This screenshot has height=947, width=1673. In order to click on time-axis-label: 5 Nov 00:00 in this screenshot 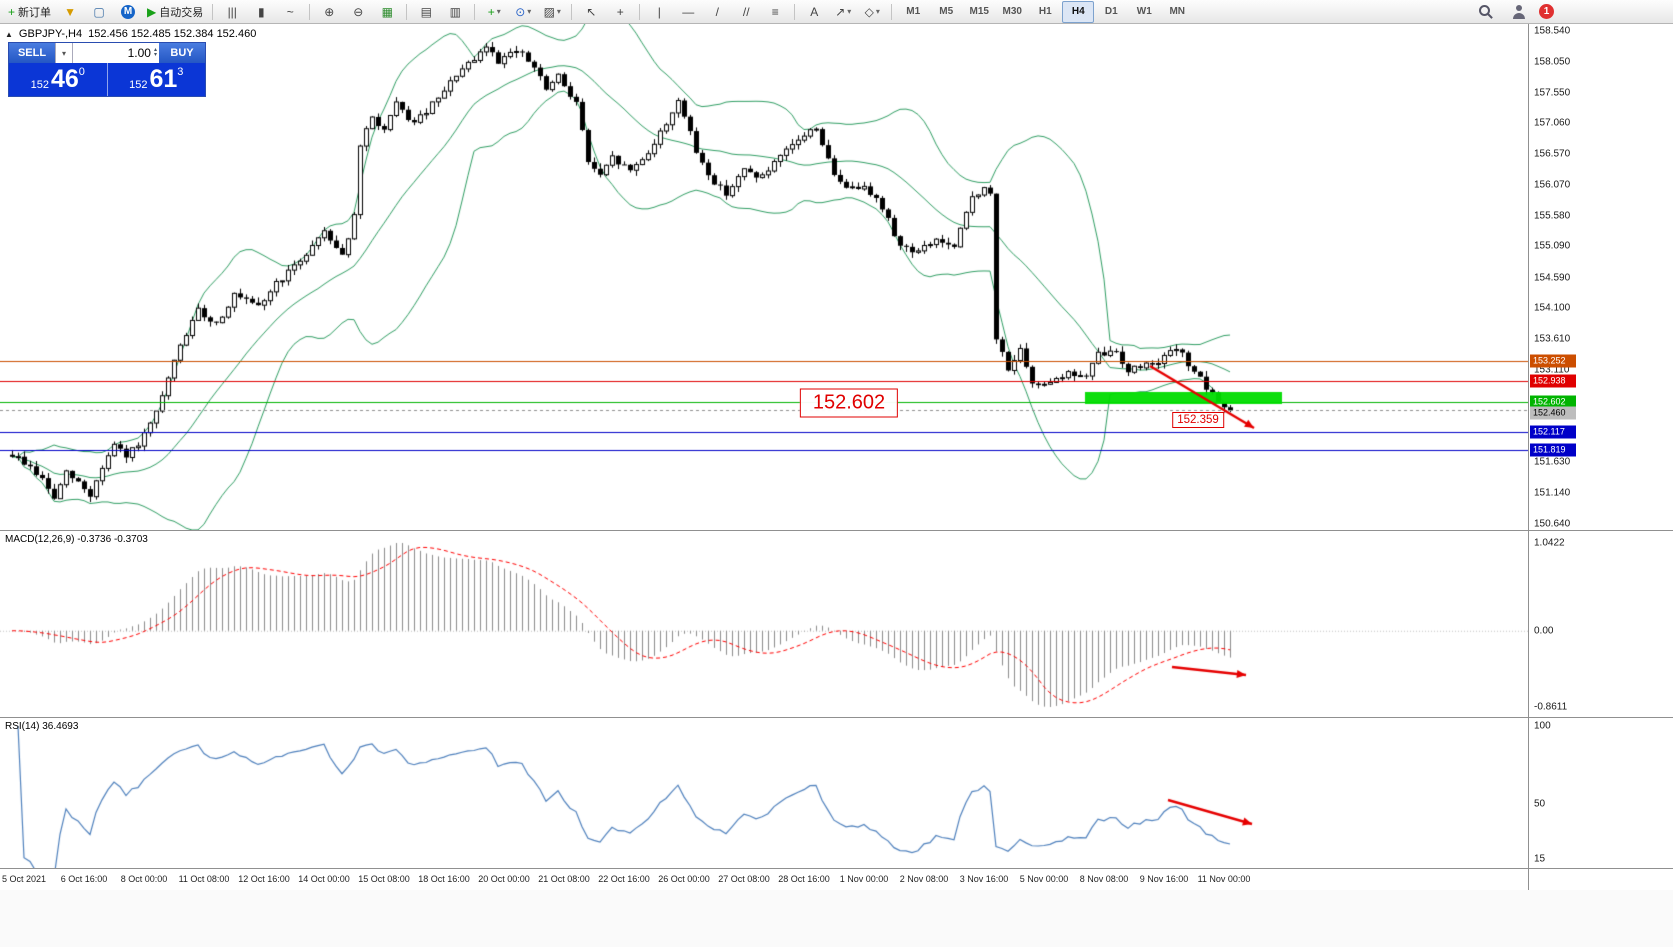, I will do `click(1044, 879)`.